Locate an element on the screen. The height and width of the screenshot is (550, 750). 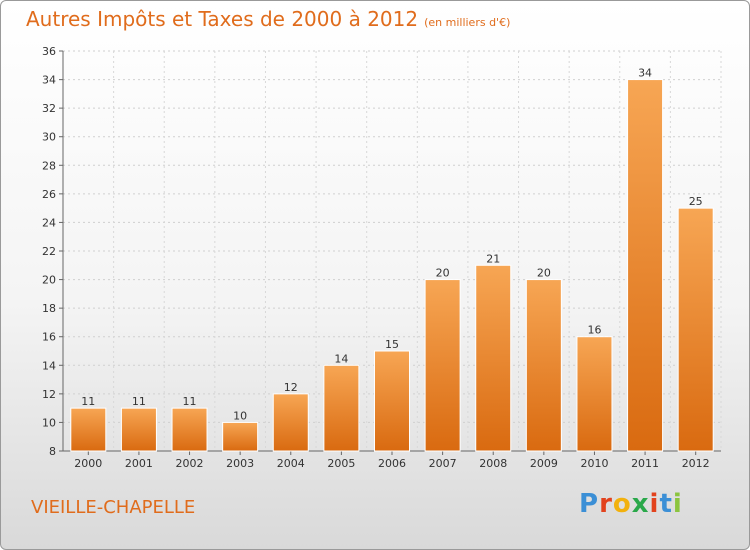
logo-letter: P is located at coordinates (589, 504).